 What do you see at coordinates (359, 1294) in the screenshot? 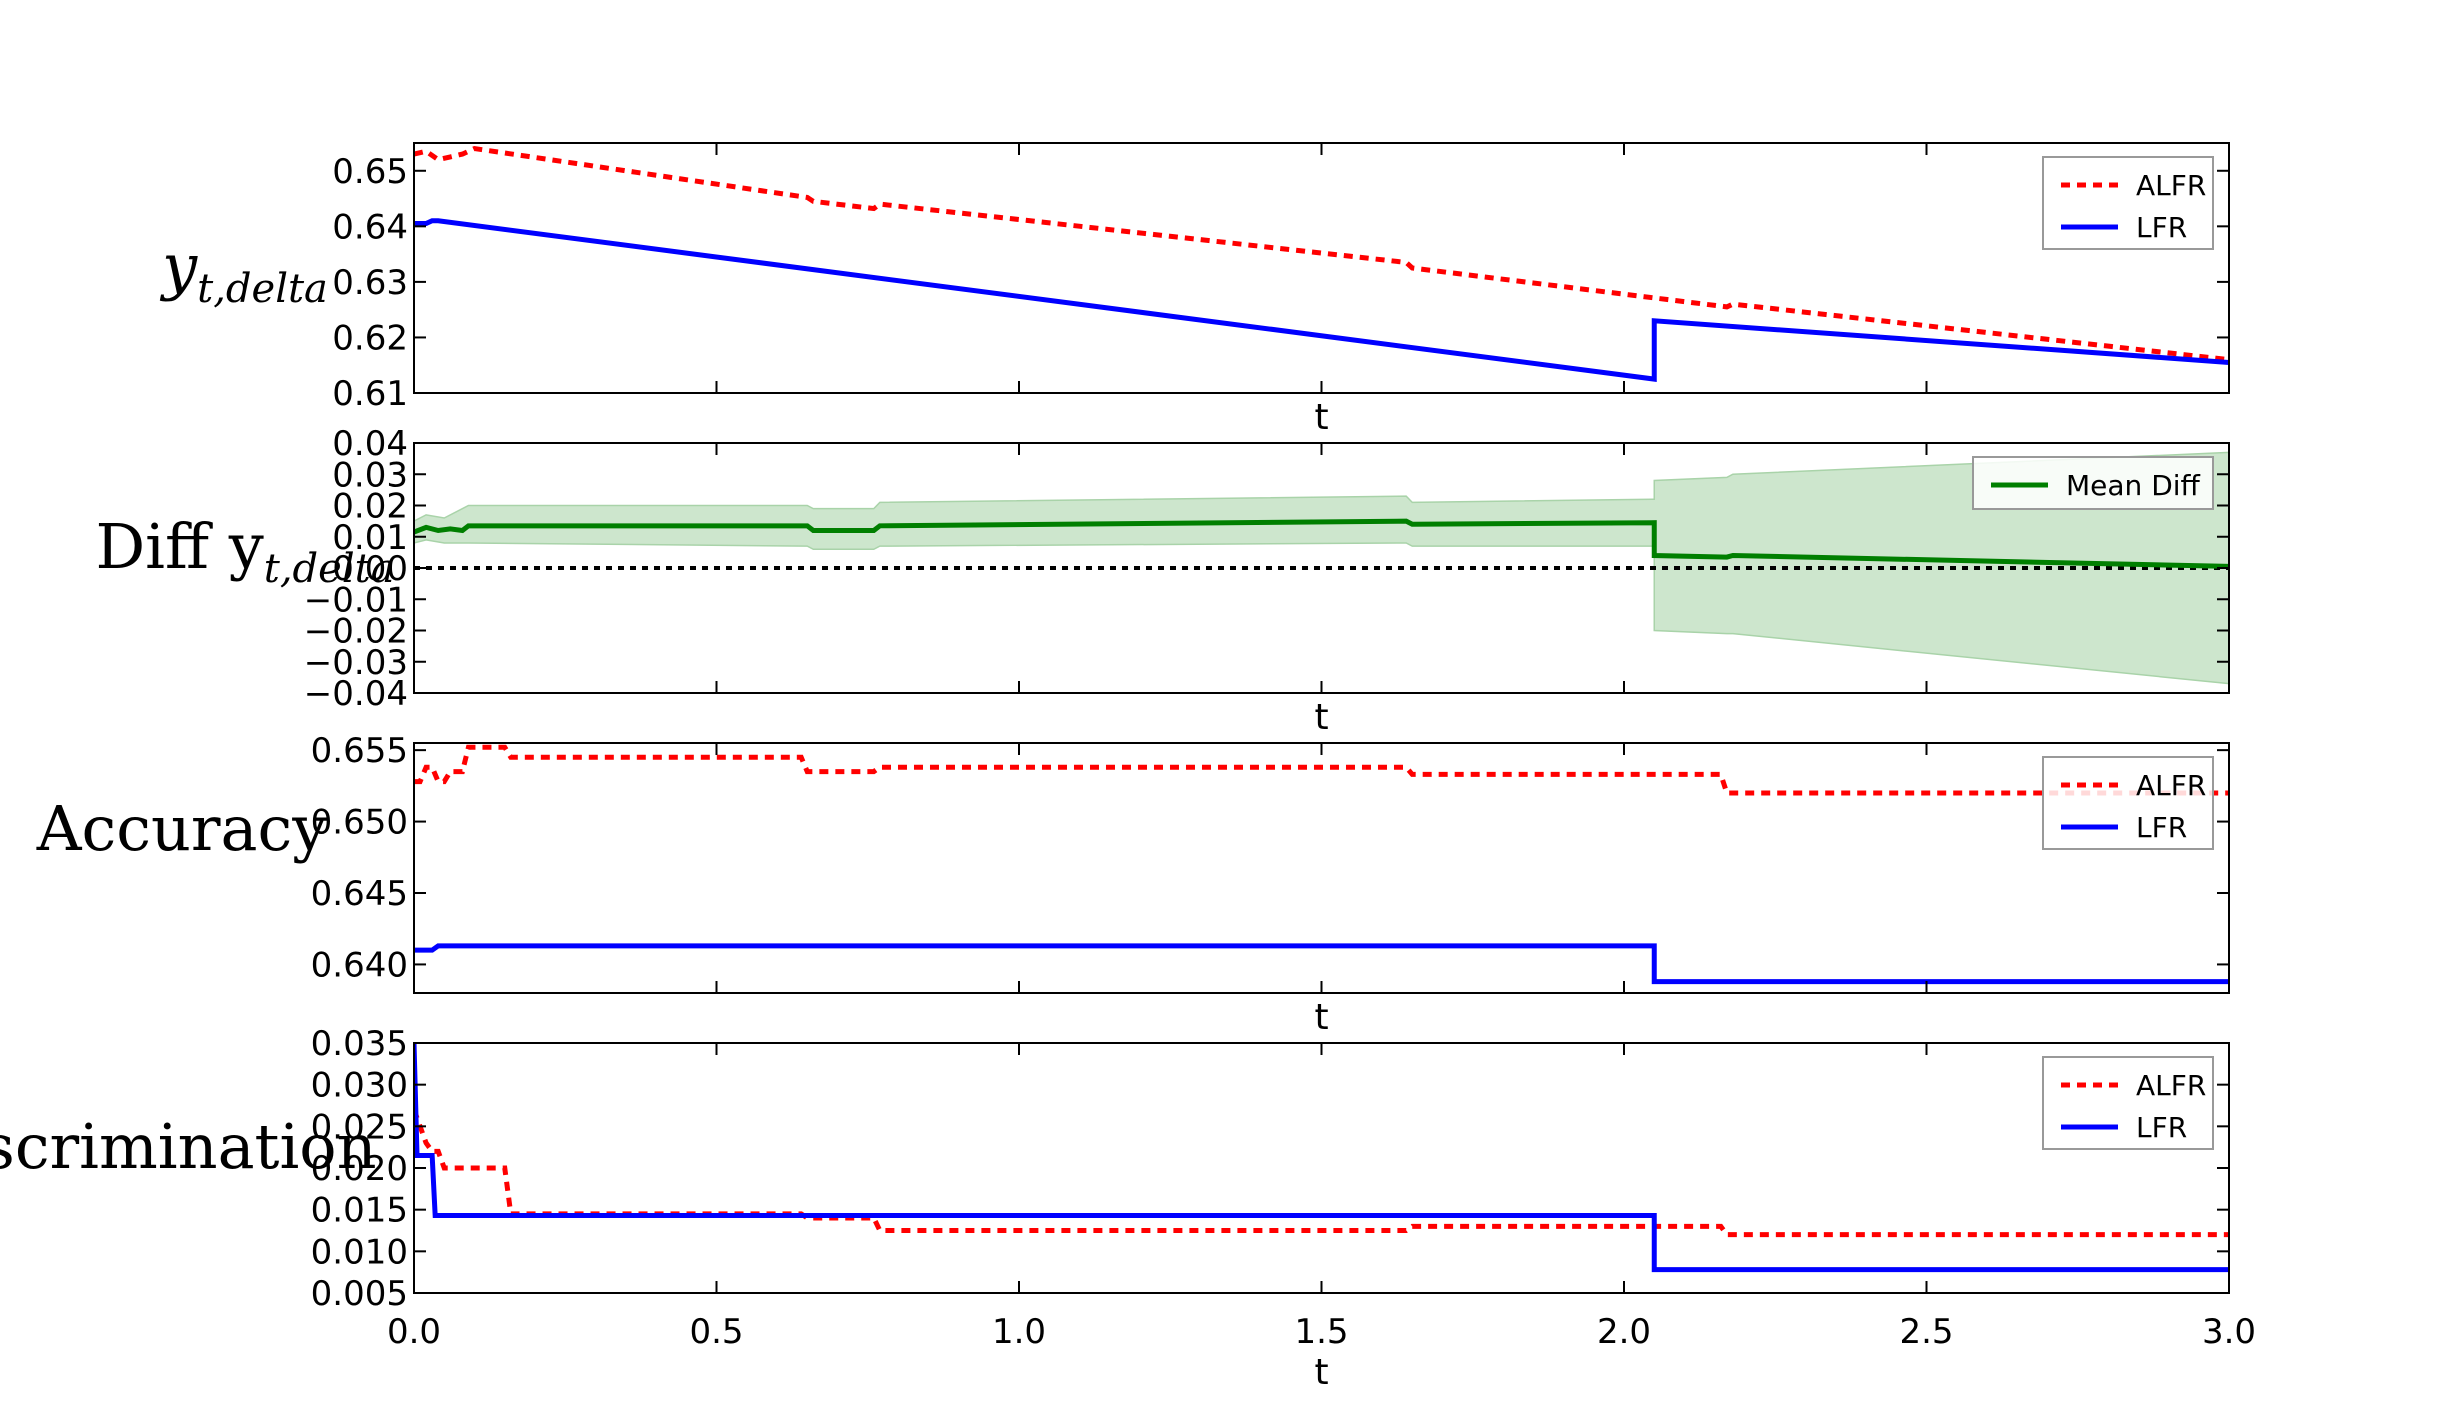
I see `ytick-label: 0.005` at bounding box center [359, 1294].